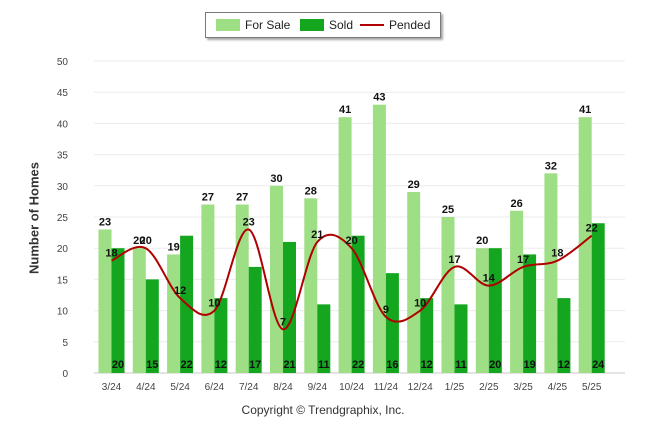 The height and width of the screenshot is (434, 646). Describe the element at coordinates (63, 312) in the screenshot. I see `y-tick-label: 10` at that location.